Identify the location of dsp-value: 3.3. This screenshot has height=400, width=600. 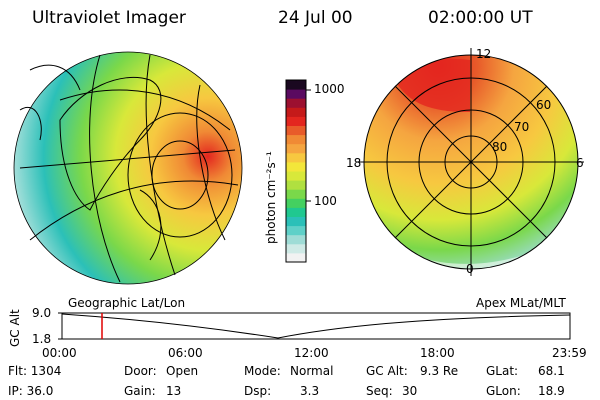
(310, 391).